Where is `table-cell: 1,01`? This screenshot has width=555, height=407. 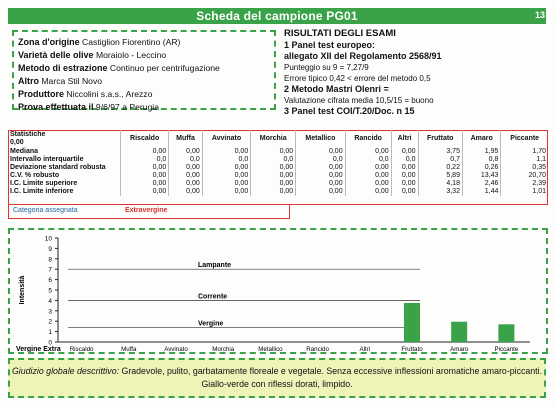
table-cell: 1,01 is located at coordinates (539, 191).